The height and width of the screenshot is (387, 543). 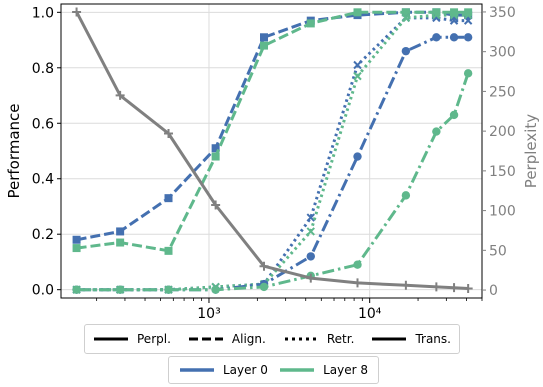 I want to click on y-right-tick-label: 0, so click(x=493, y=291).